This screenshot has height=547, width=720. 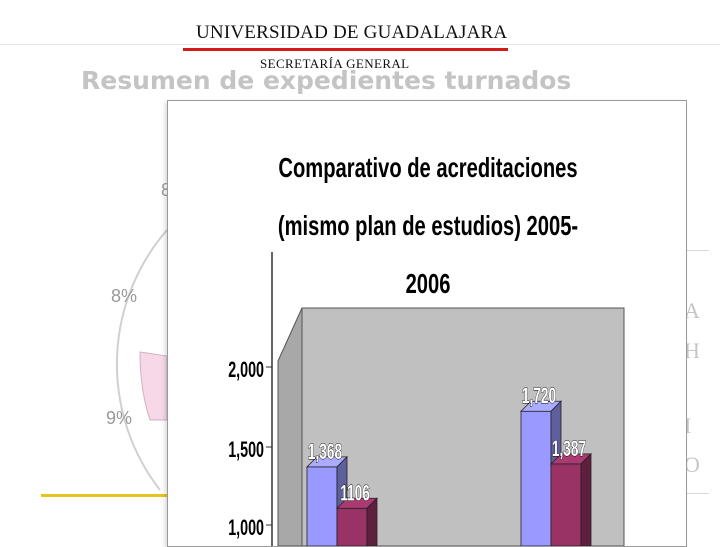 What do you see at coordinates (246, 369) in the screenshot?
I see `y-tick-label-1: 2,000` at bounding box center [246, 369].